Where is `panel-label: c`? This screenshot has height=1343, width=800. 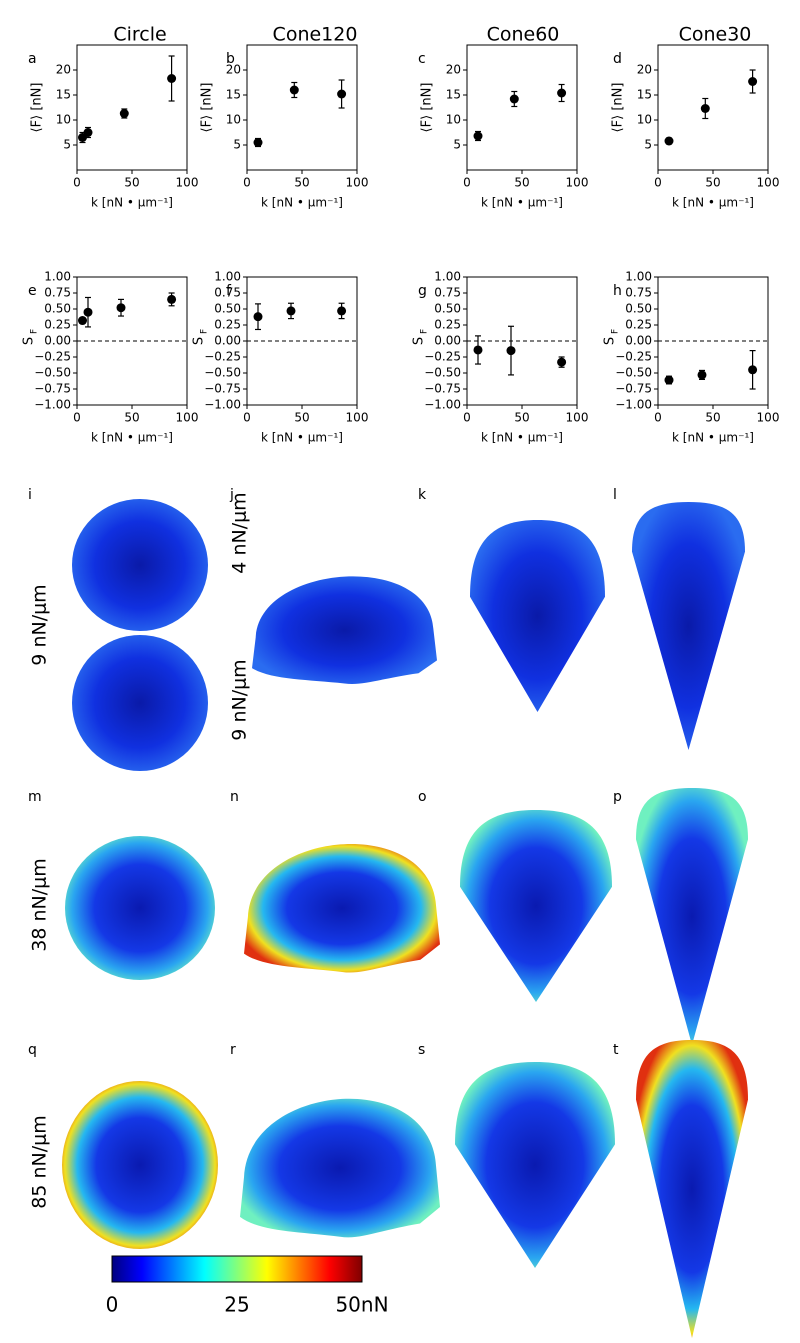 panel-label: c is located at coordinates (422, 59).